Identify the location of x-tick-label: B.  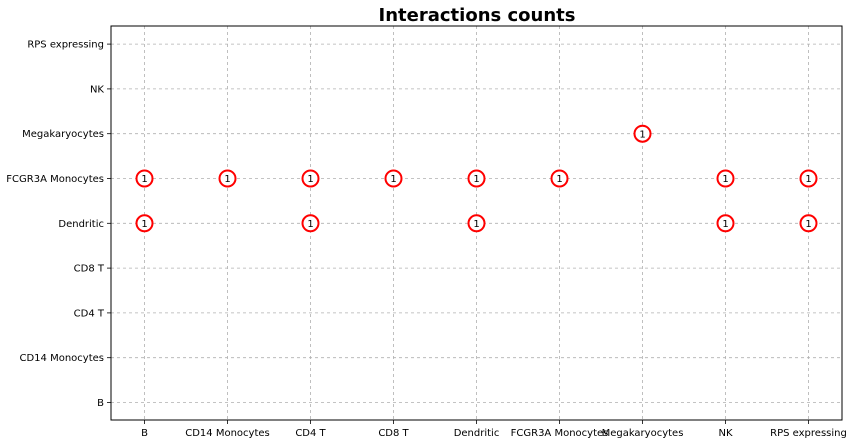
(144, 433).